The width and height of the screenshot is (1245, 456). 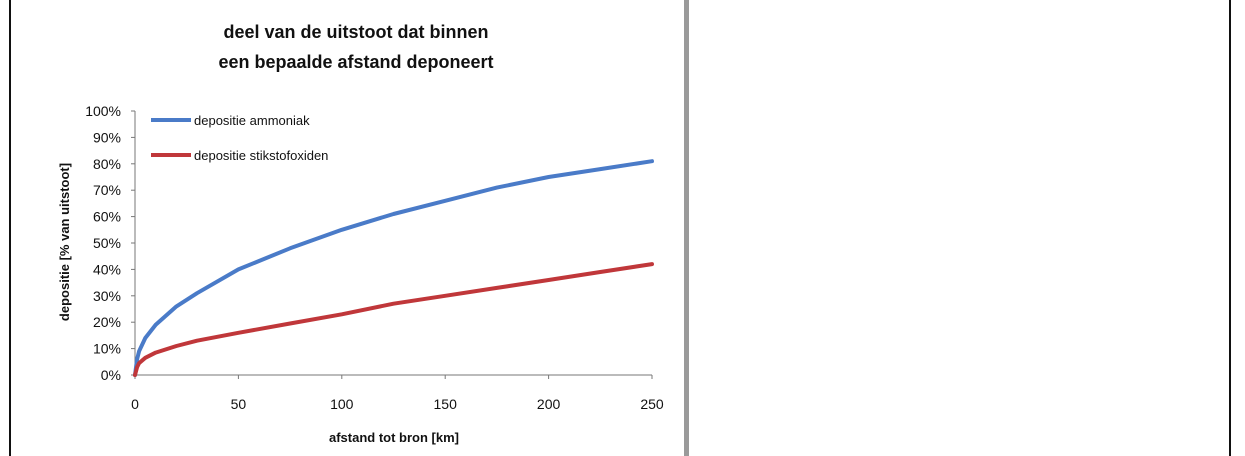 What do you see at coordinates (252, 120) in the screenshot?
I see `legend-label-ammoniak: depositie ammoniak` at bounding box center [252, 120].